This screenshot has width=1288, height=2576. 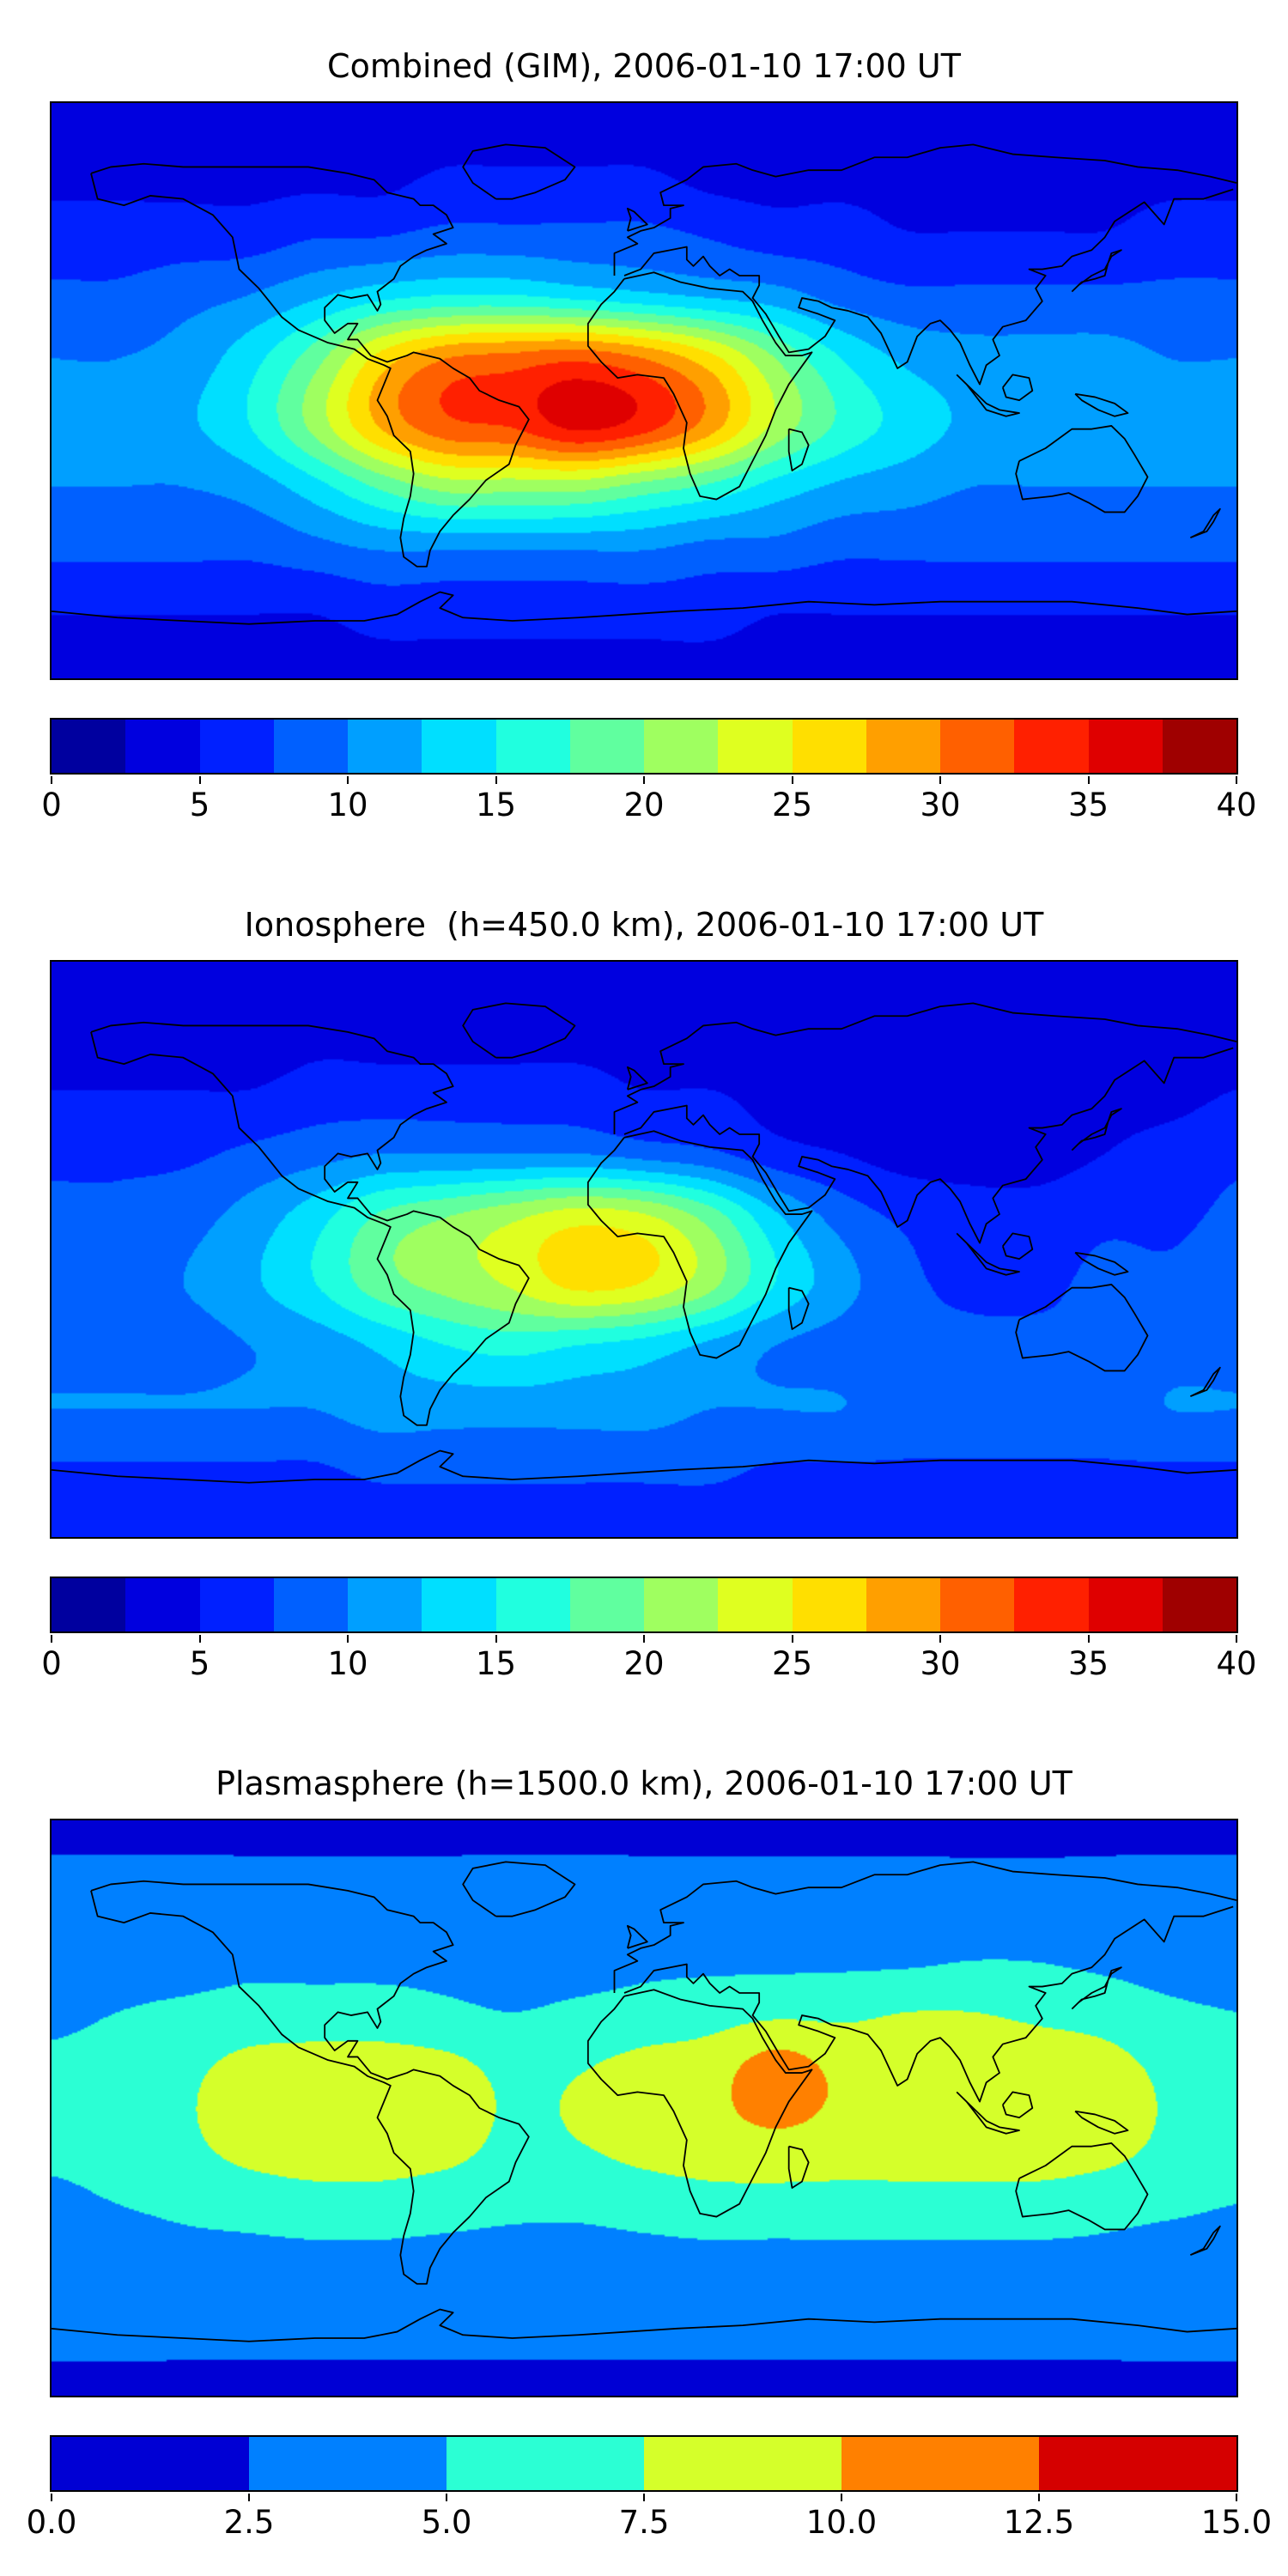 I want to click on colorbar-tick-label: 7.5, so click(x=644, y=2522).